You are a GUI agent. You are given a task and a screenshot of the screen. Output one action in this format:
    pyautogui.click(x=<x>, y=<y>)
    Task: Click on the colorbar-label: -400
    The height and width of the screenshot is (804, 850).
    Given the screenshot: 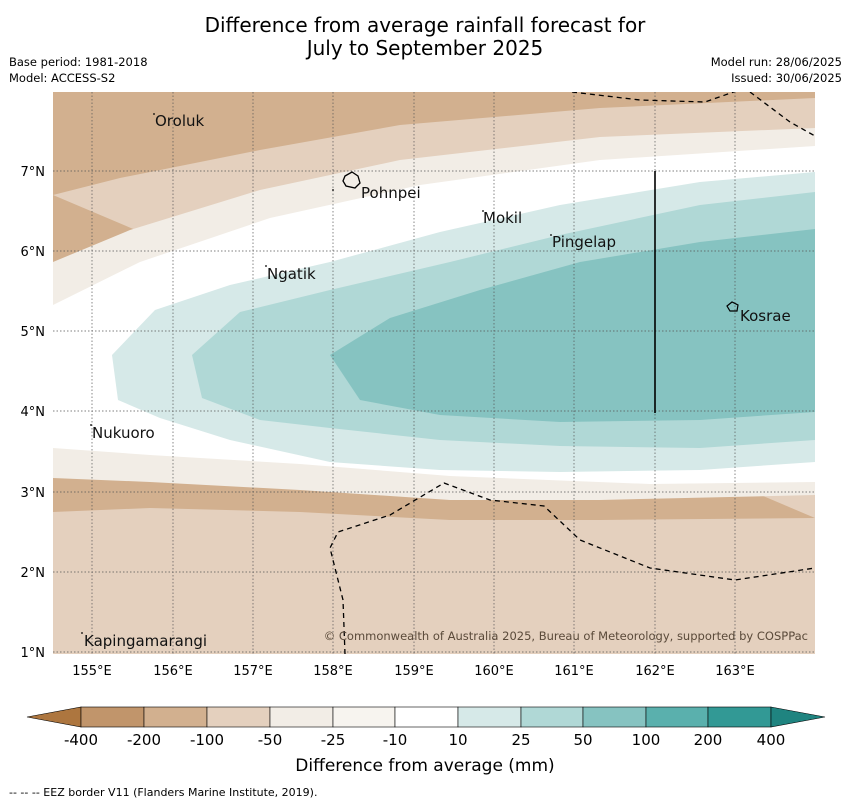 What is the action you would take?
    pyautogui.click(x=81, y=740)
    